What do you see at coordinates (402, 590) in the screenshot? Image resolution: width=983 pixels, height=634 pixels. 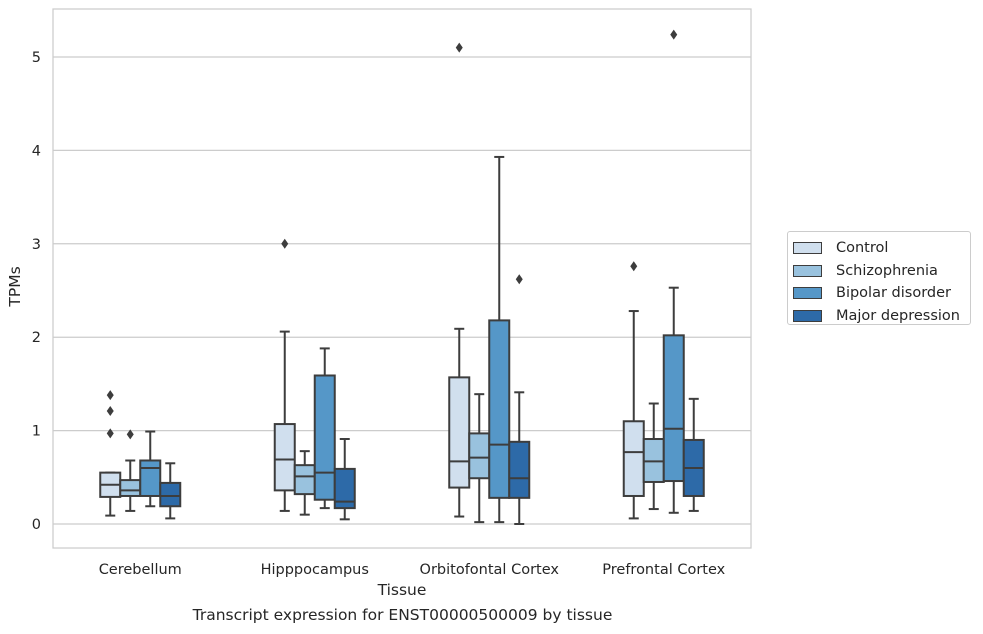 I see `x-axis-label: Tissue` at bounding box center [402, 590].